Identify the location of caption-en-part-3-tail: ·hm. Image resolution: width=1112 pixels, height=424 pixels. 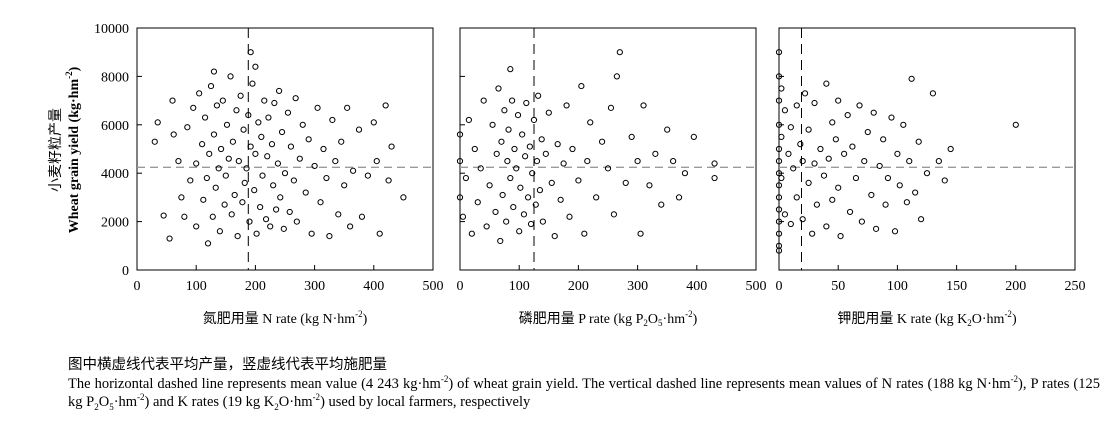
(125, 402).